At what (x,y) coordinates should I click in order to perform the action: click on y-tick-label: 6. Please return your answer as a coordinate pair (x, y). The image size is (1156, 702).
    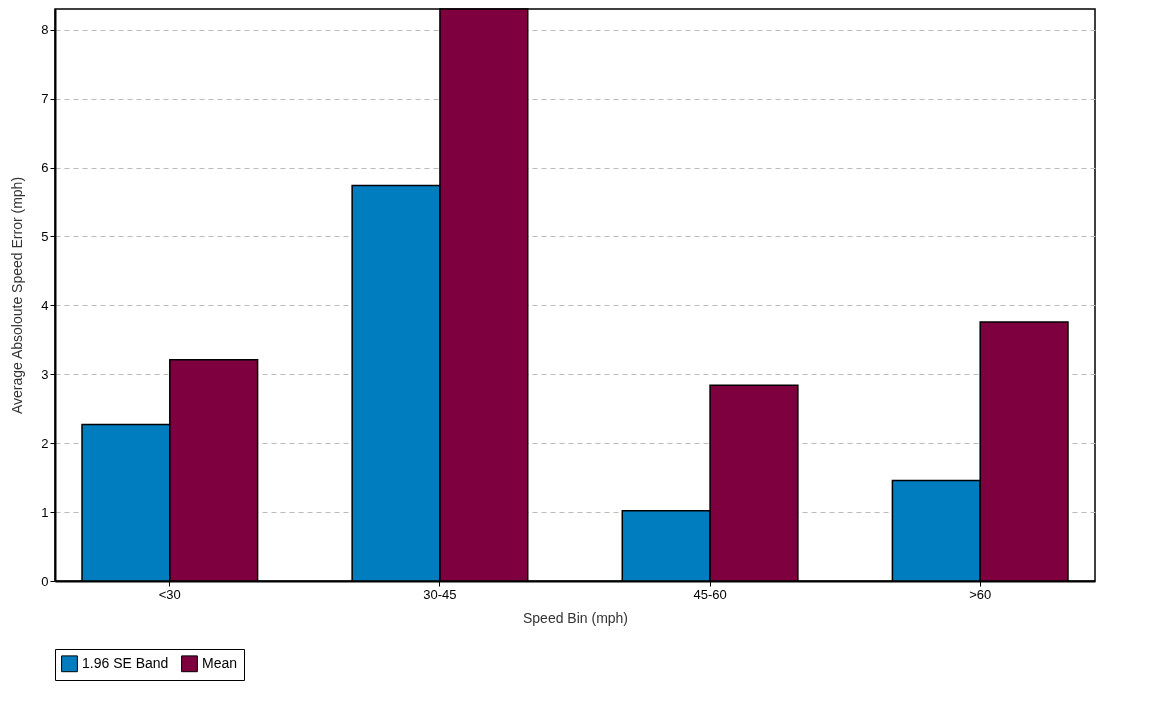
    Looking at the image, I should click on (45, 168).